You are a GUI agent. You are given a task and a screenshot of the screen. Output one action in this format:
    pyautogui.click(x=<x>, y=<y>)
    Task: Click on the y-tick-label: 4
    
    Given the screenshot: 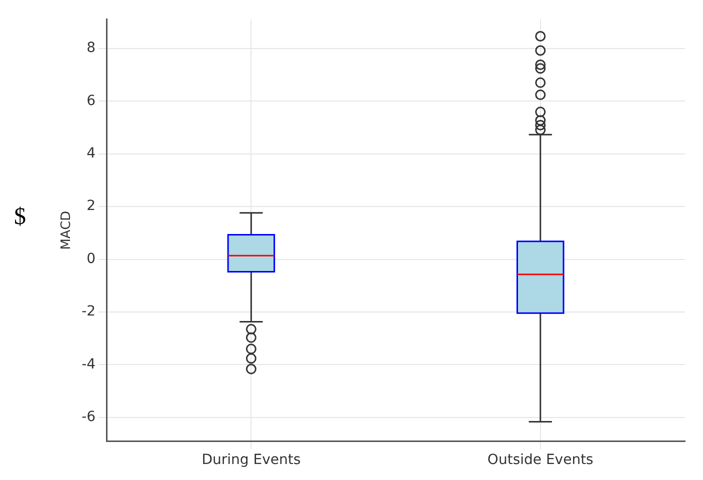 What is the action you would take?
    pyautogui.click(x=91, y=153)
    